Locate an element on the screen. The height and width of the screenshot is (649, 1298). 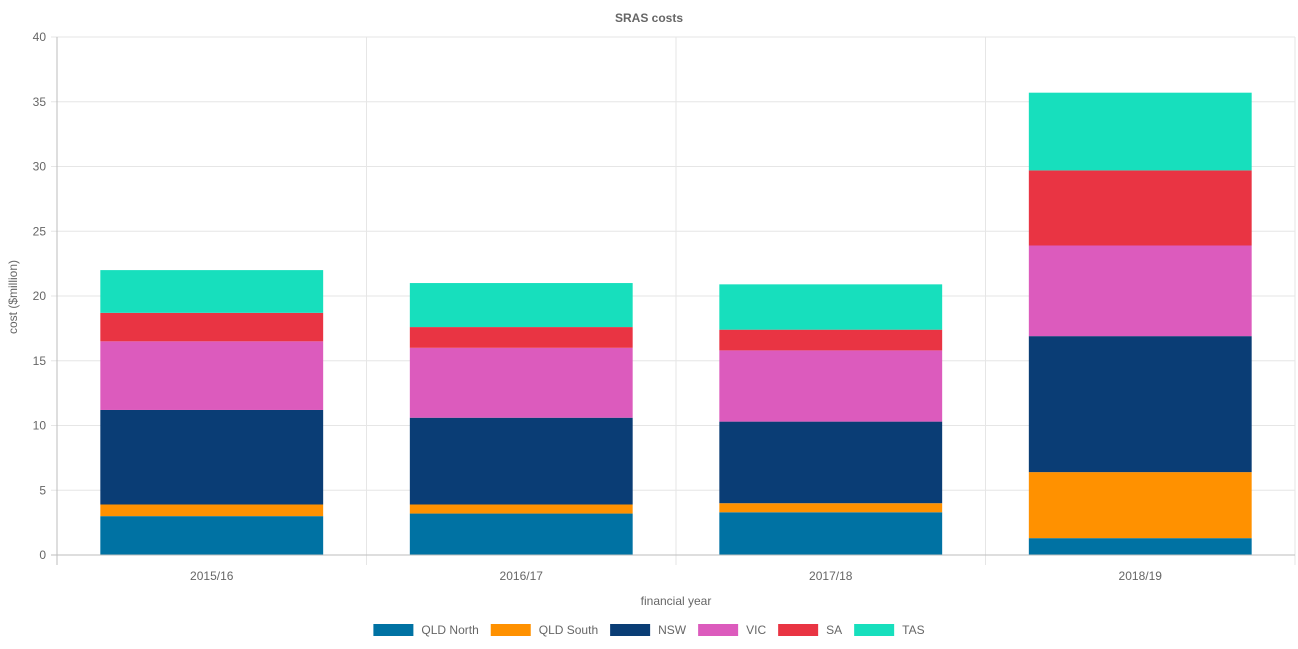
chart-title: SRAS costs is located at coordinates (649, 18).